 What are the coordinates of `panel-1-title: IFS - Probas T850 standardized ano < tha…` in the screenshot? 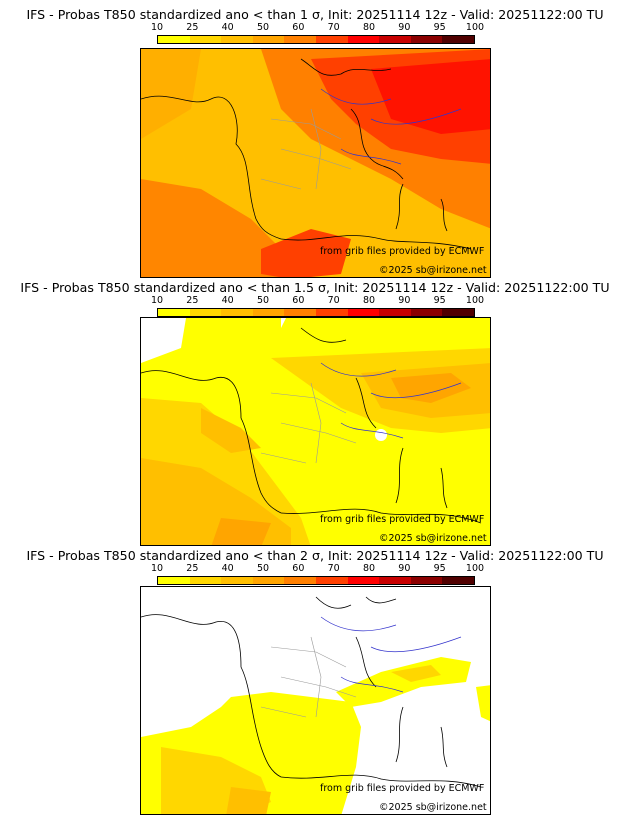 It's located at (315, 14).